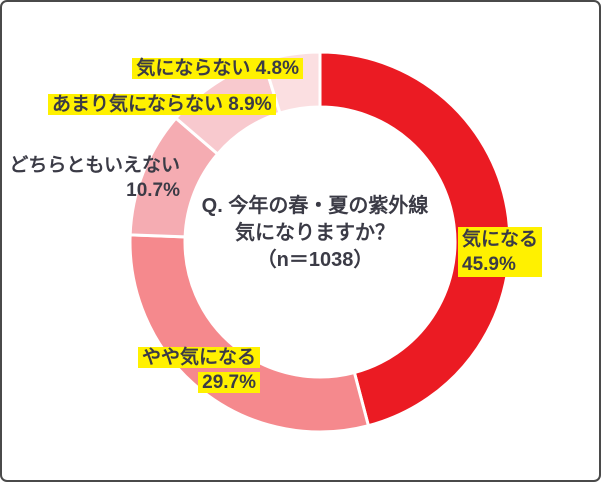 Image resolution: width=601 pixels, height=482 pixels. I want to click on label-kininaranai-text: 気にならない 4.8%, so click(217, 68).